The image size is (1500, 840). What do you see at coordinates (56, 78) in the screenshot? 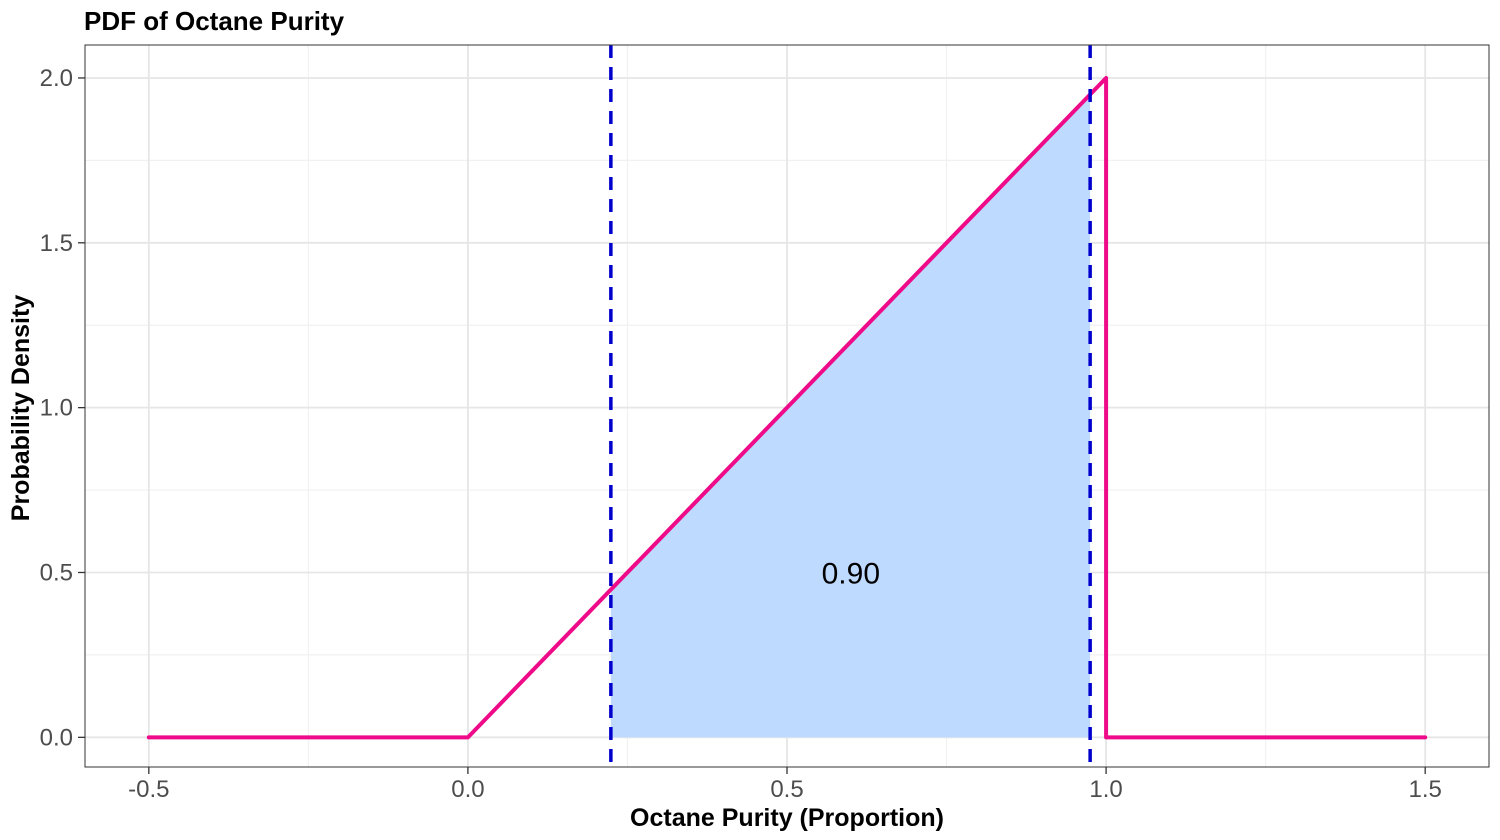
I see `y-tick-label: 2.0` at bounding box center [56, 78].